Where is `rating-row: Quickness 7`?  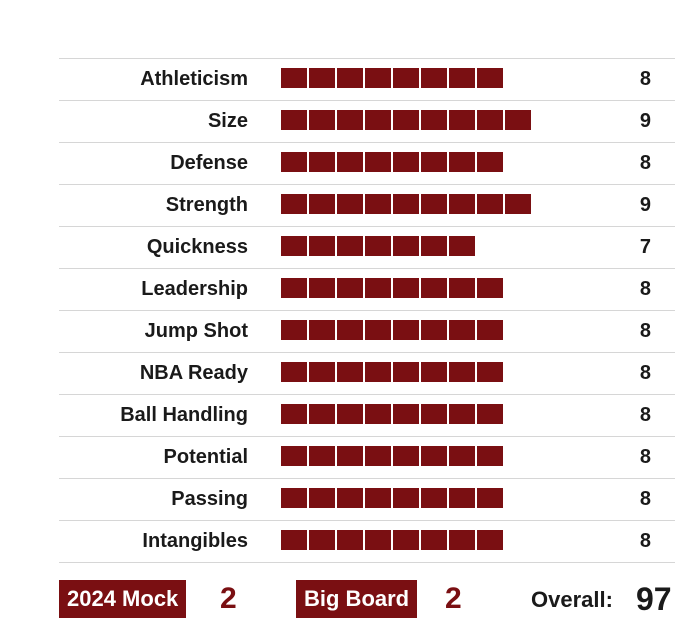
rating-row: Quickness 7 is located at coordinates (367, 248).